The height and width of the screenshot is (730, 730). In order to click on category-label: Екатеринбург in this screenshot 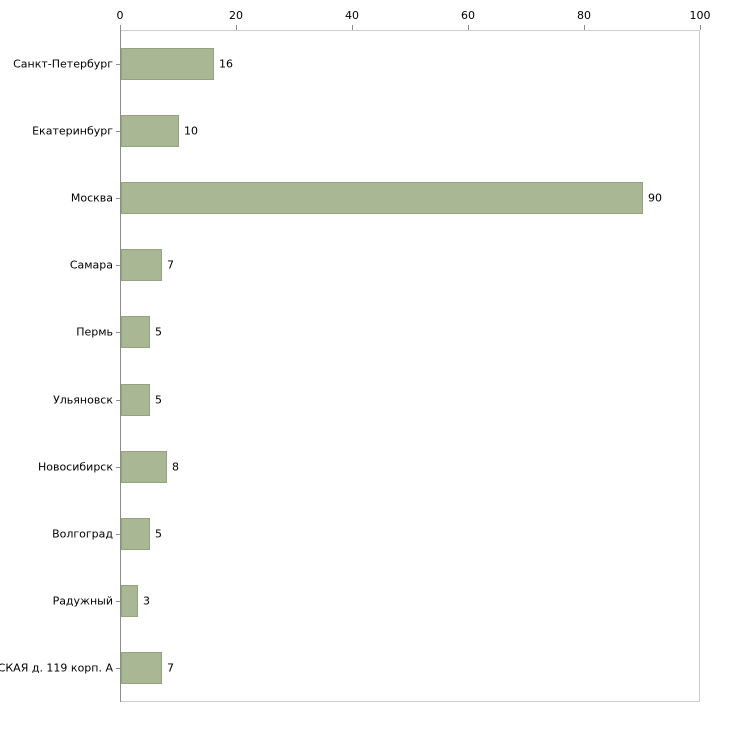, I will do `click(72, 131)`.